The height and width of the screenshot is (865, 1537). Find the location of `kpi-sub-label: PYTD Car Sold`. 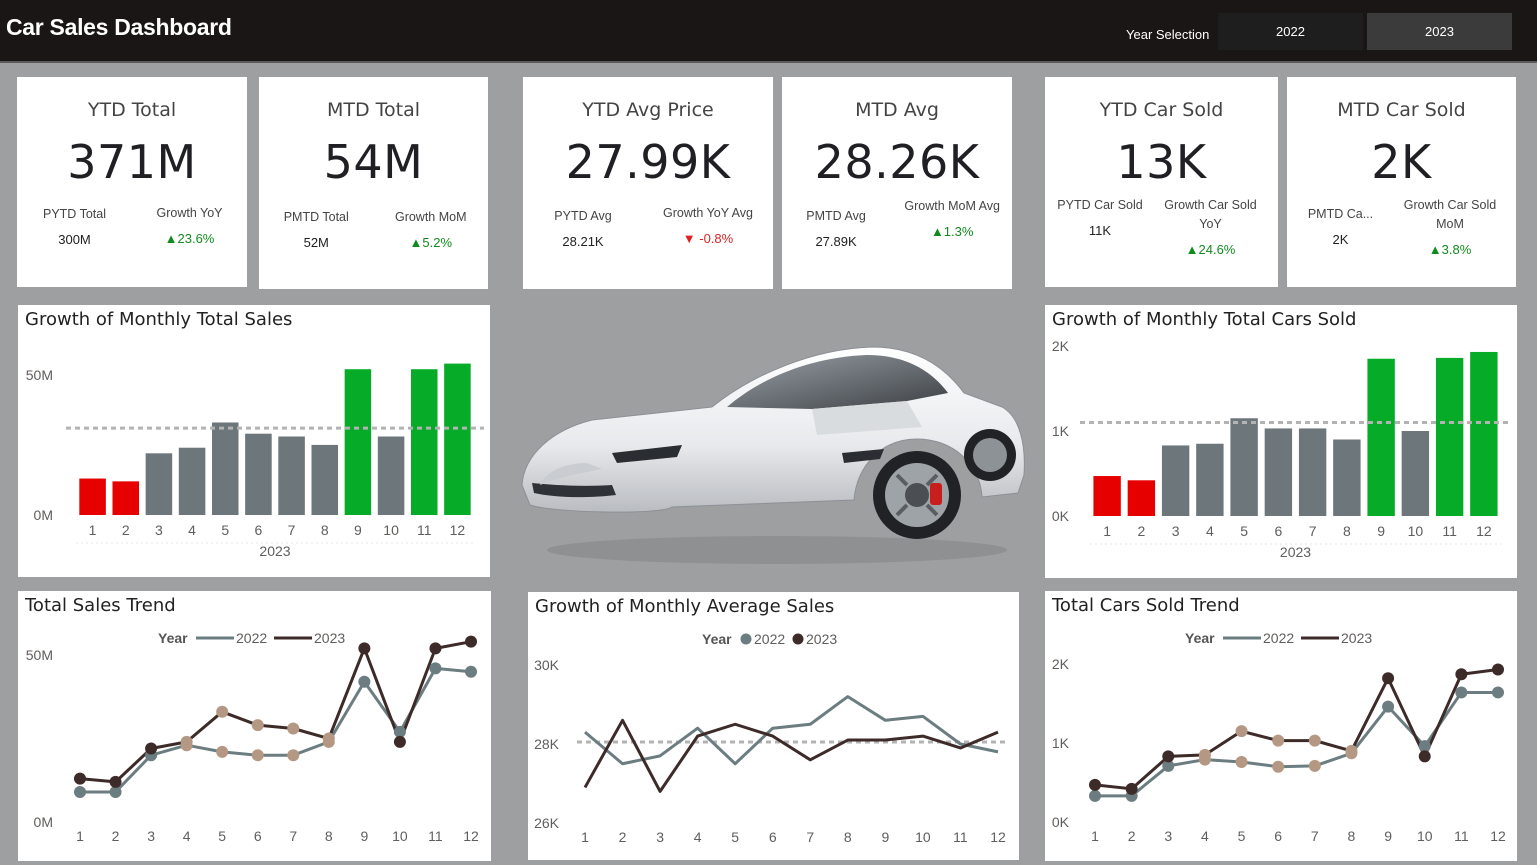

kpi-sub-label: PYTD Car Sold is located at coordinates (1100, 205).